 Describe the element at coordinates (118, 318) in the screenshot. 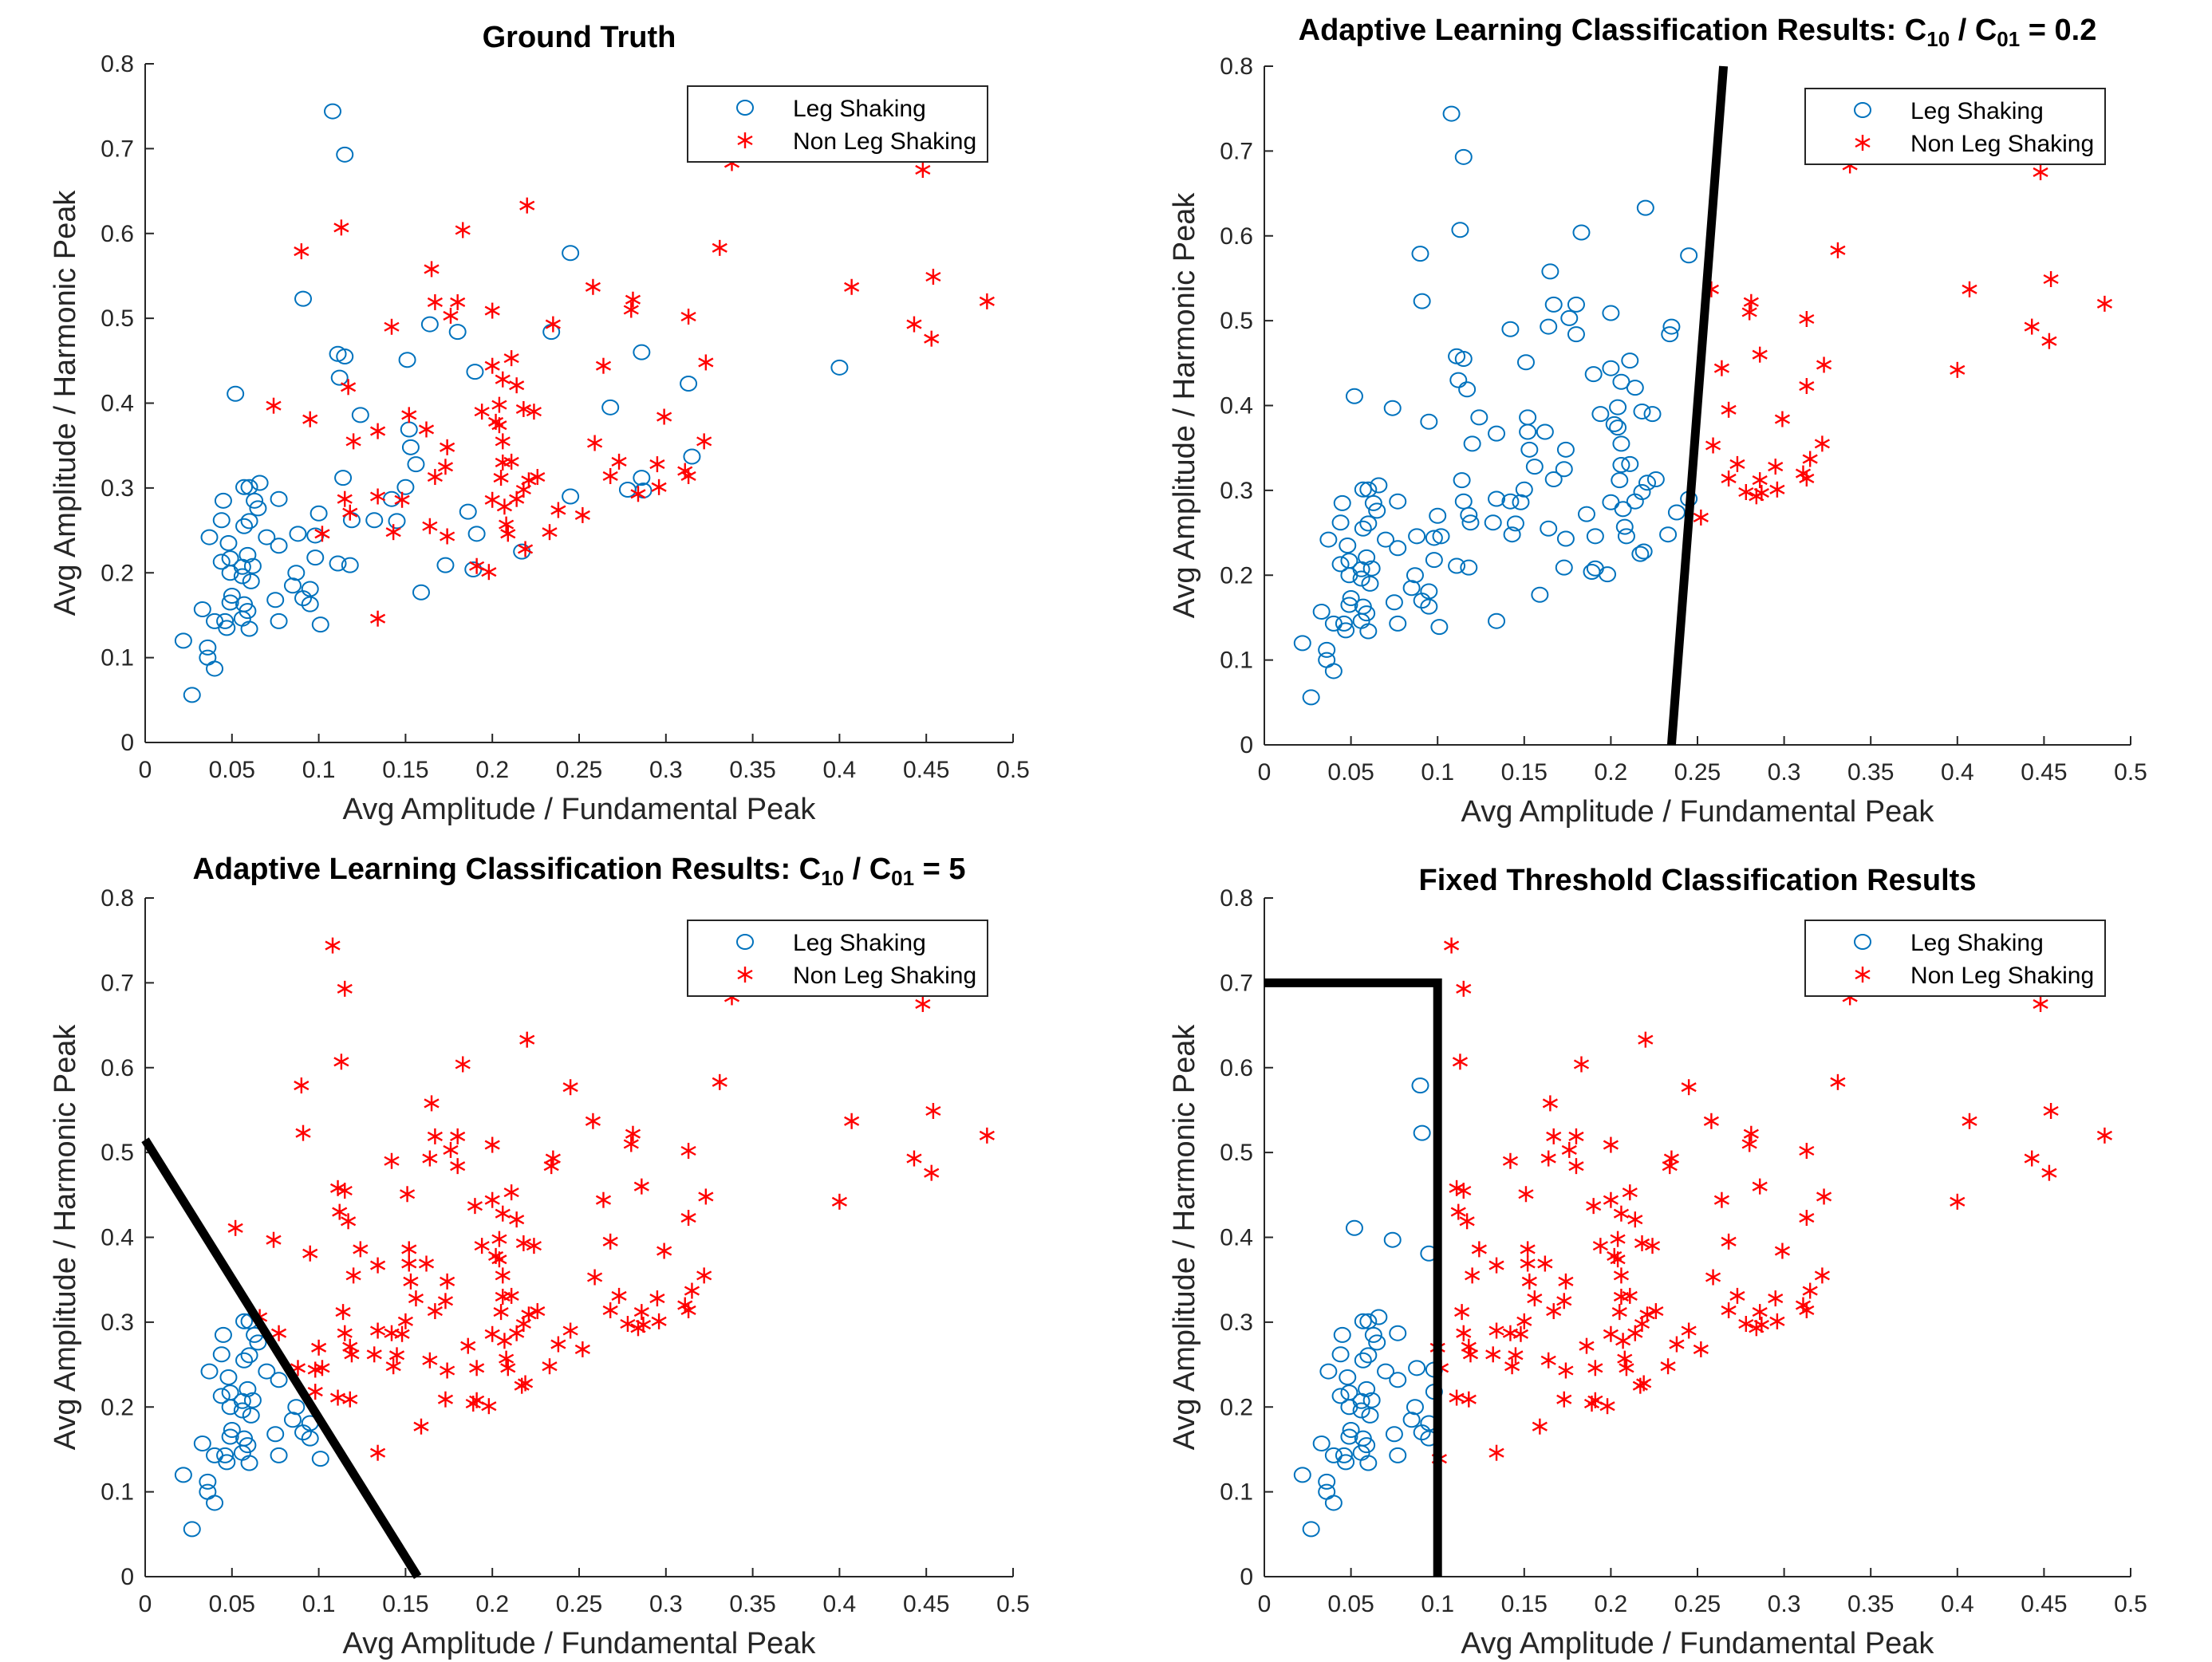

I see `y-tick-label: 0.5` at that location.